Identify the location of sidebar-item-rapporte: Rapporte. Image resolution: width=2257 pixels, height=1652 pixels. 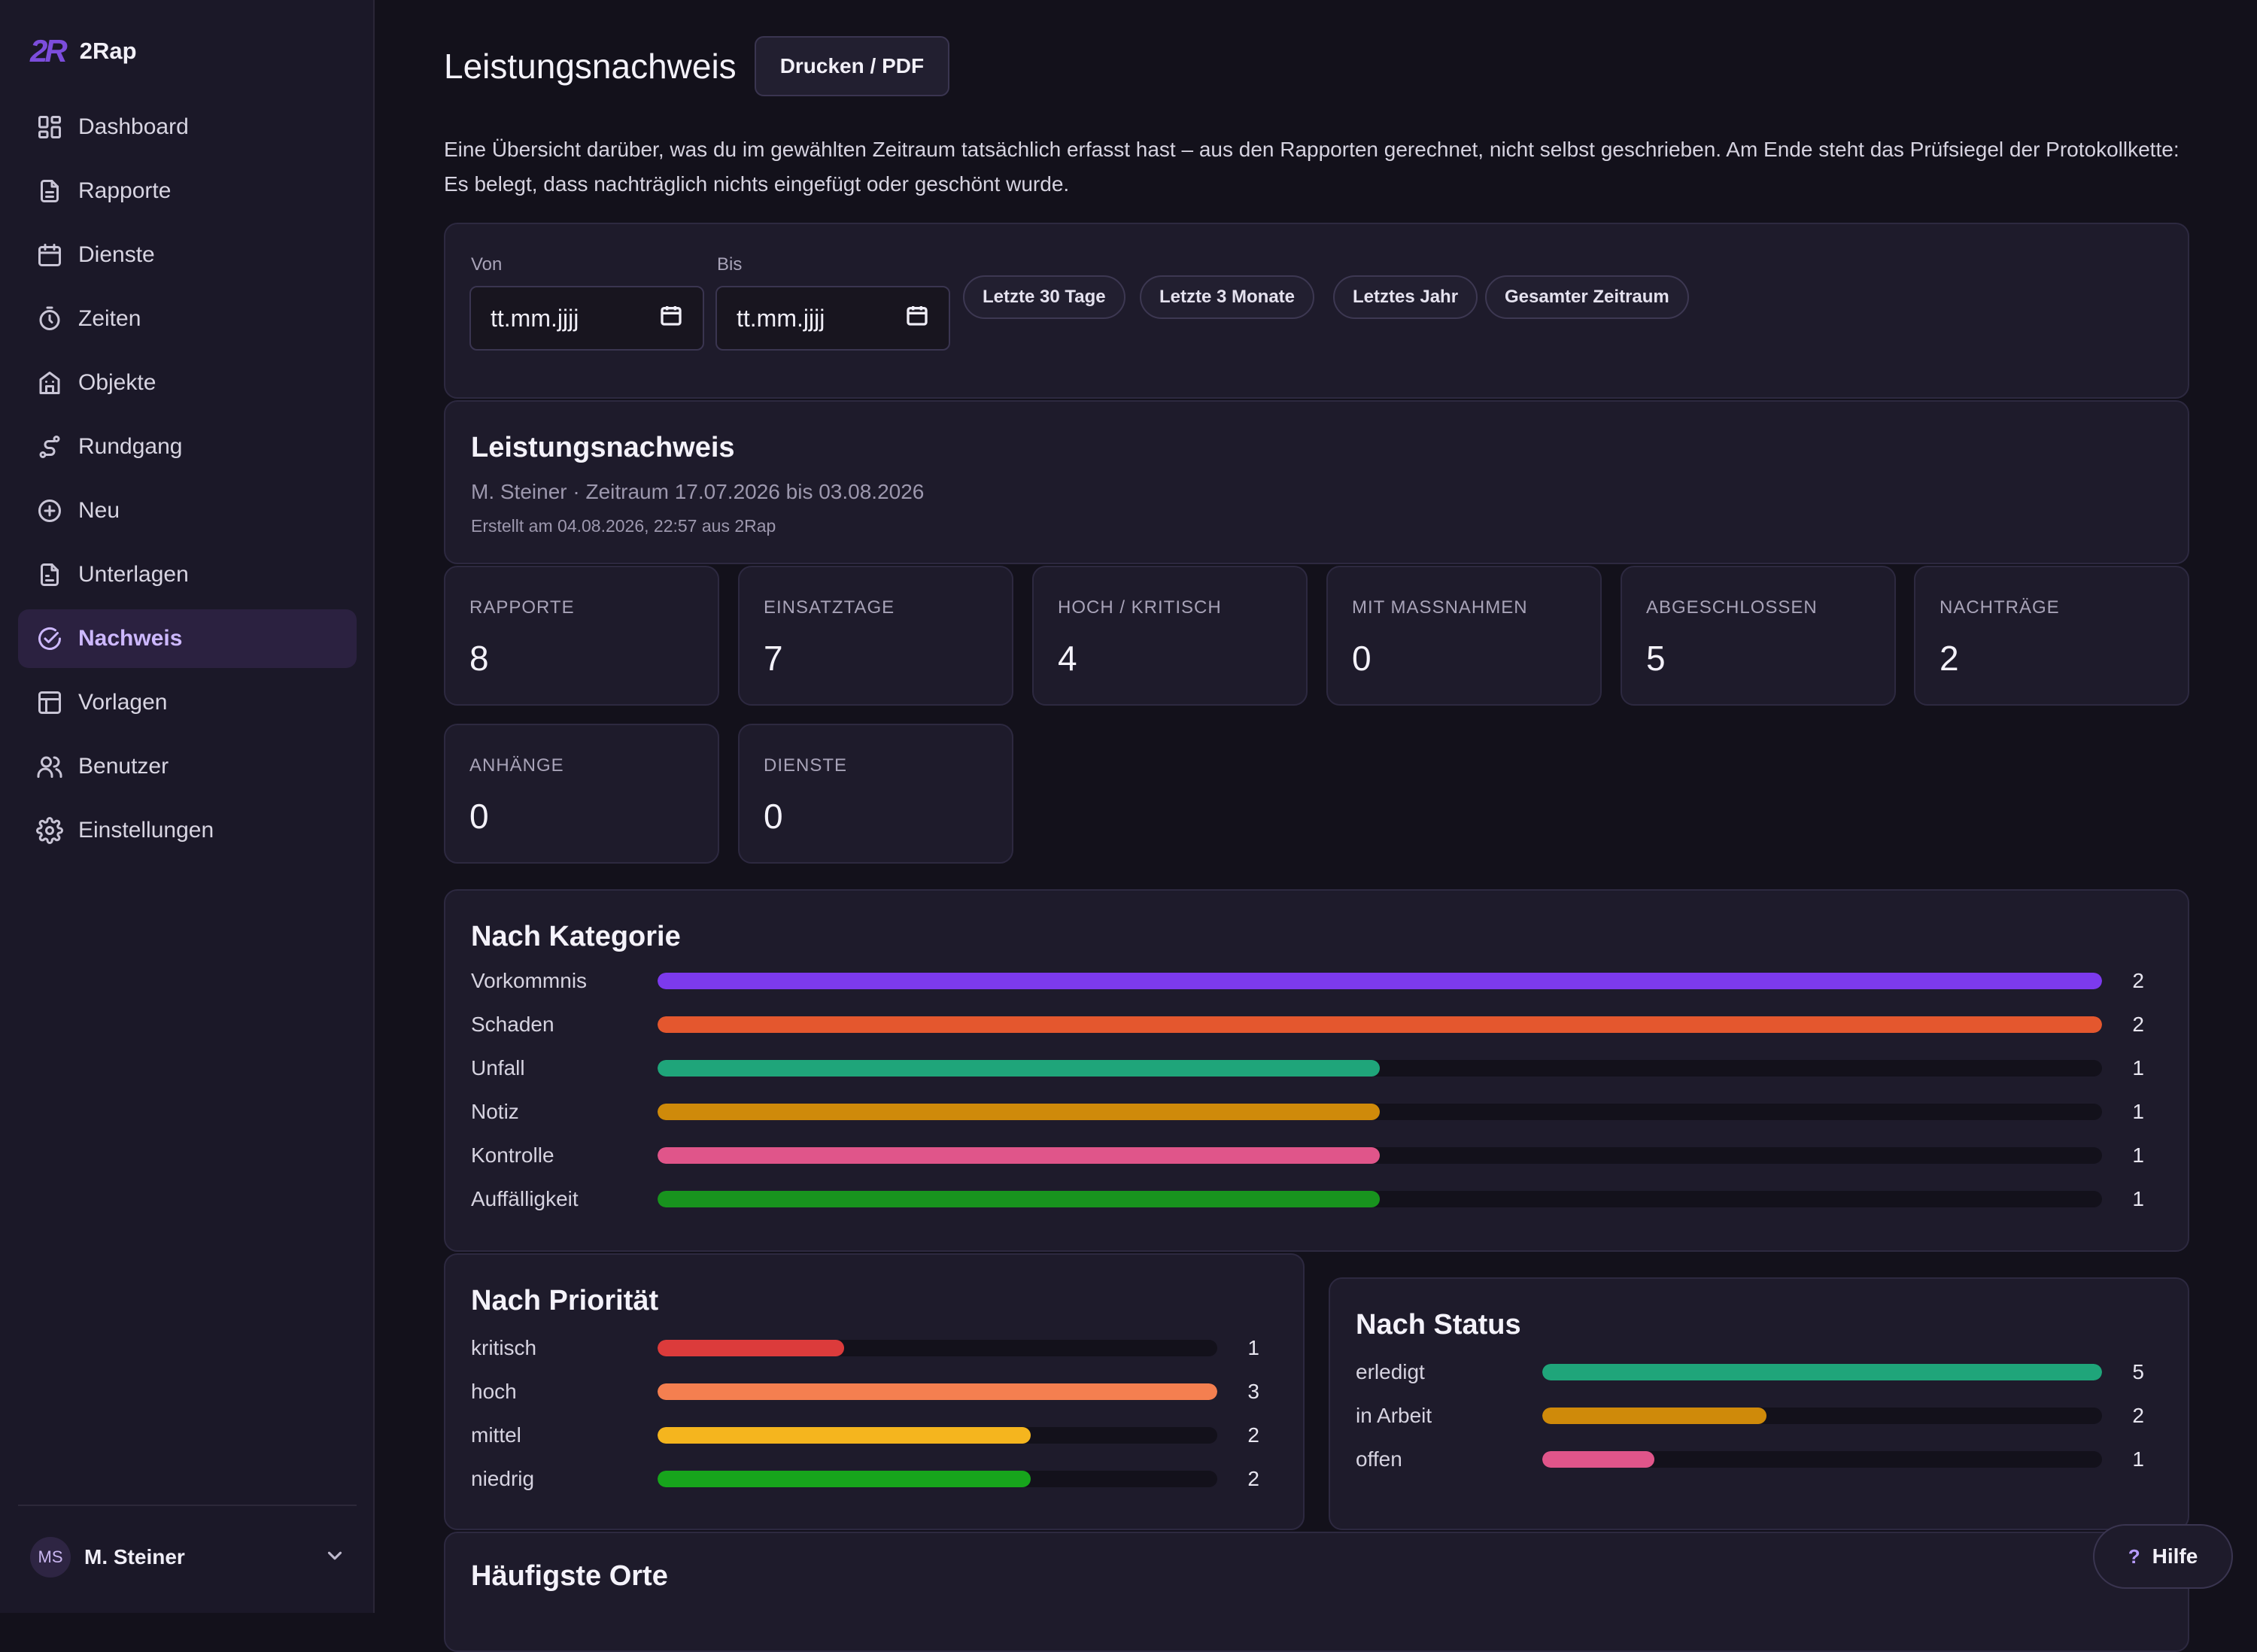
(187, 191).